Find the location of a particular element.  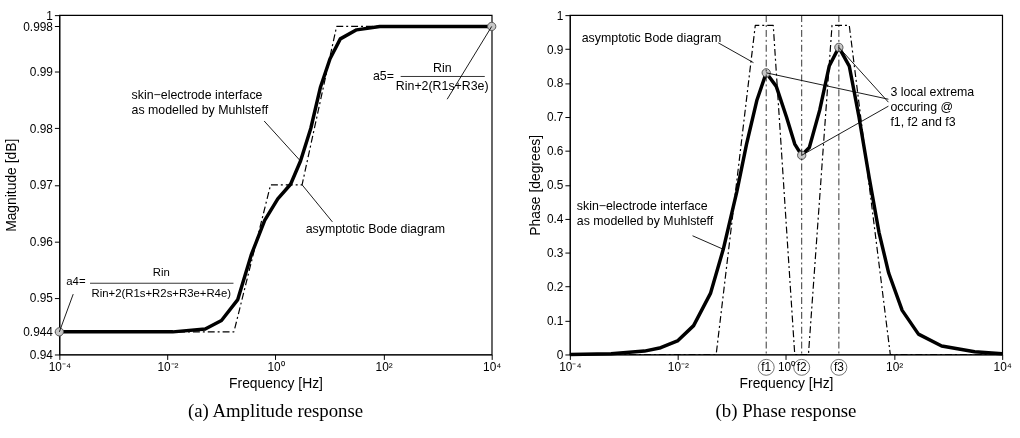

y-tick-label: 0.5 is located at coordinates (555, 185).